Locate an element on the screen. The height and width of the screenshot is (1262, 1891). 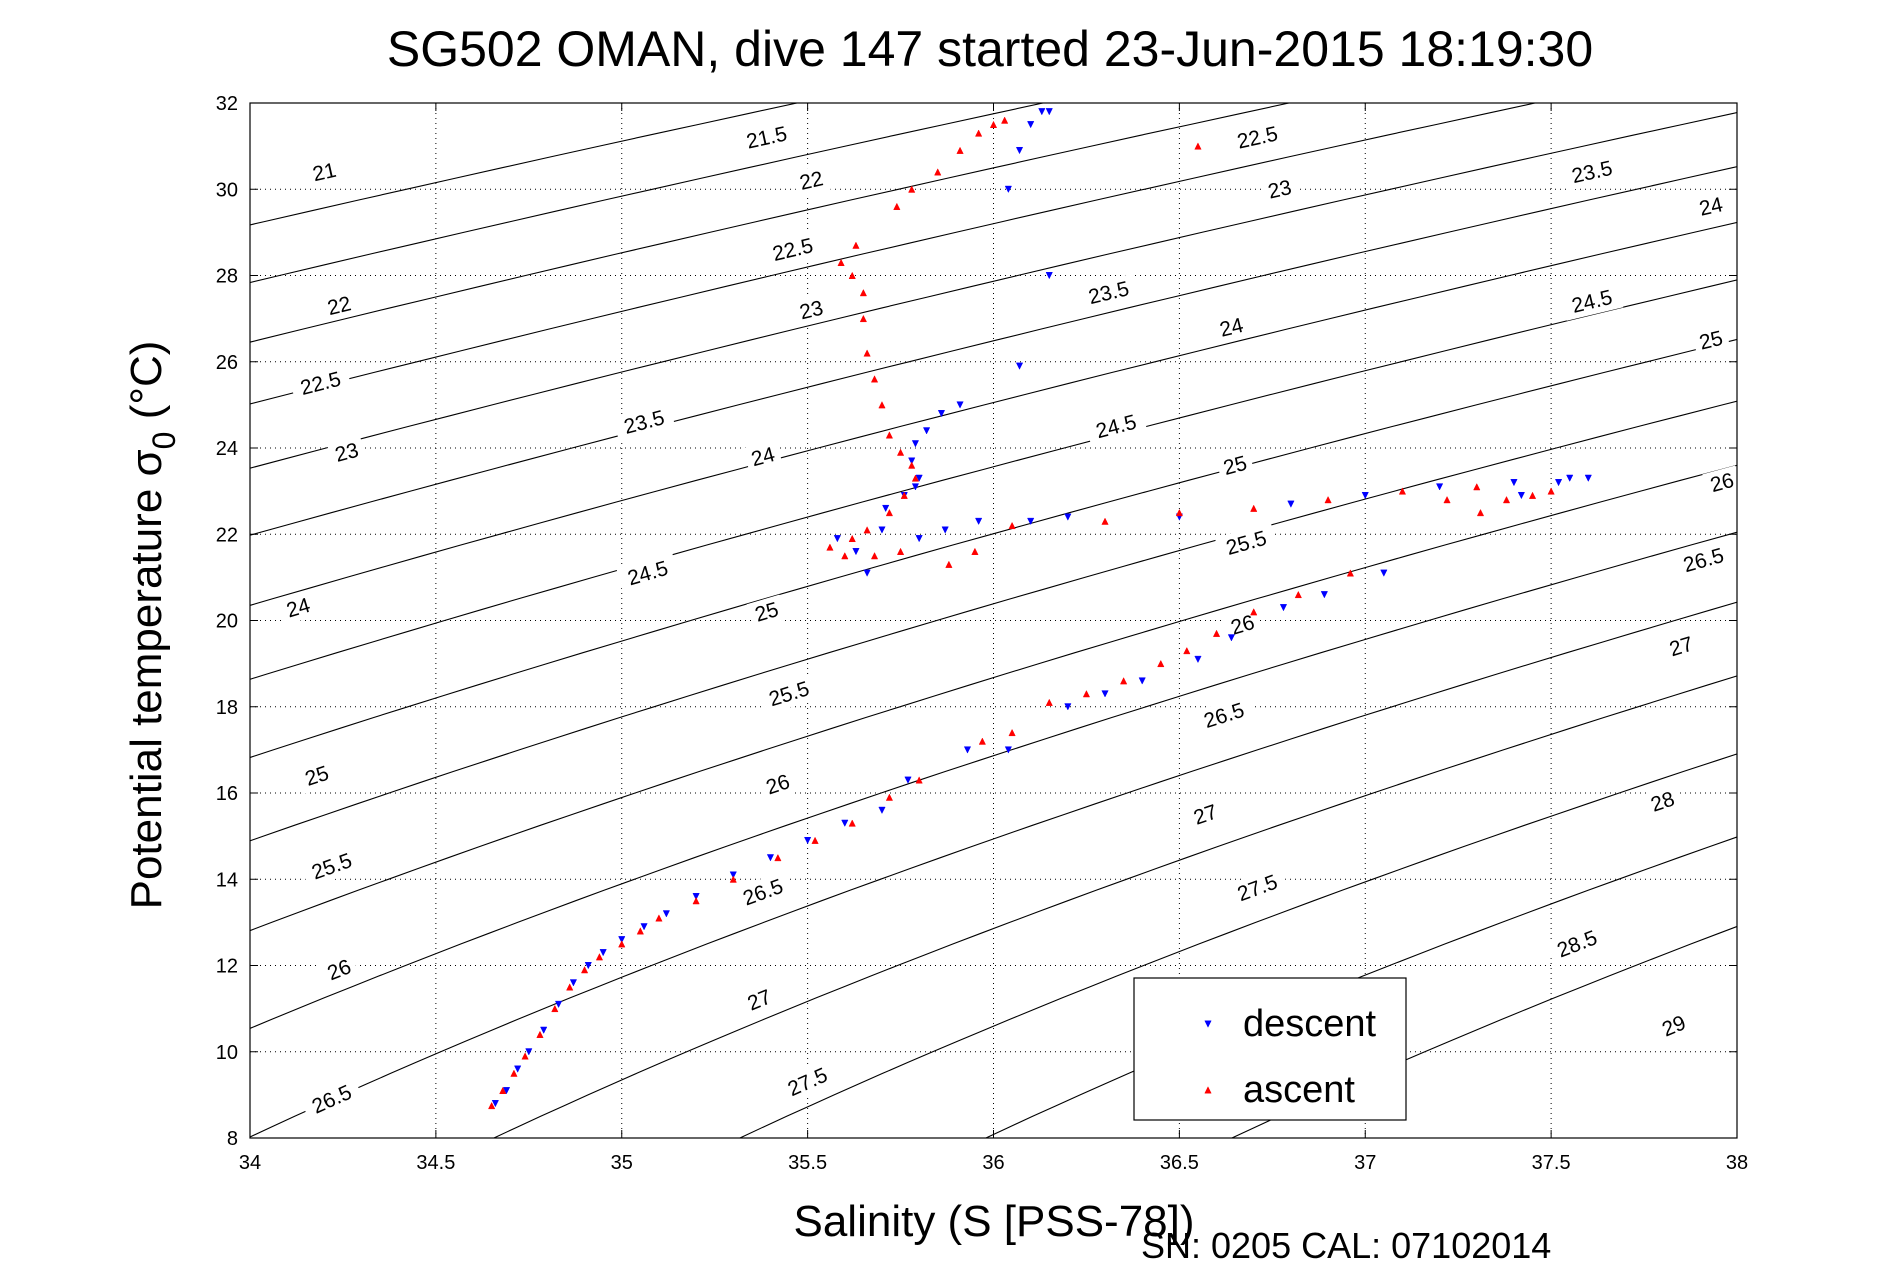
x-axis-title: Salinity (S [PSS-78]) is located at coordinates (993, 1221).